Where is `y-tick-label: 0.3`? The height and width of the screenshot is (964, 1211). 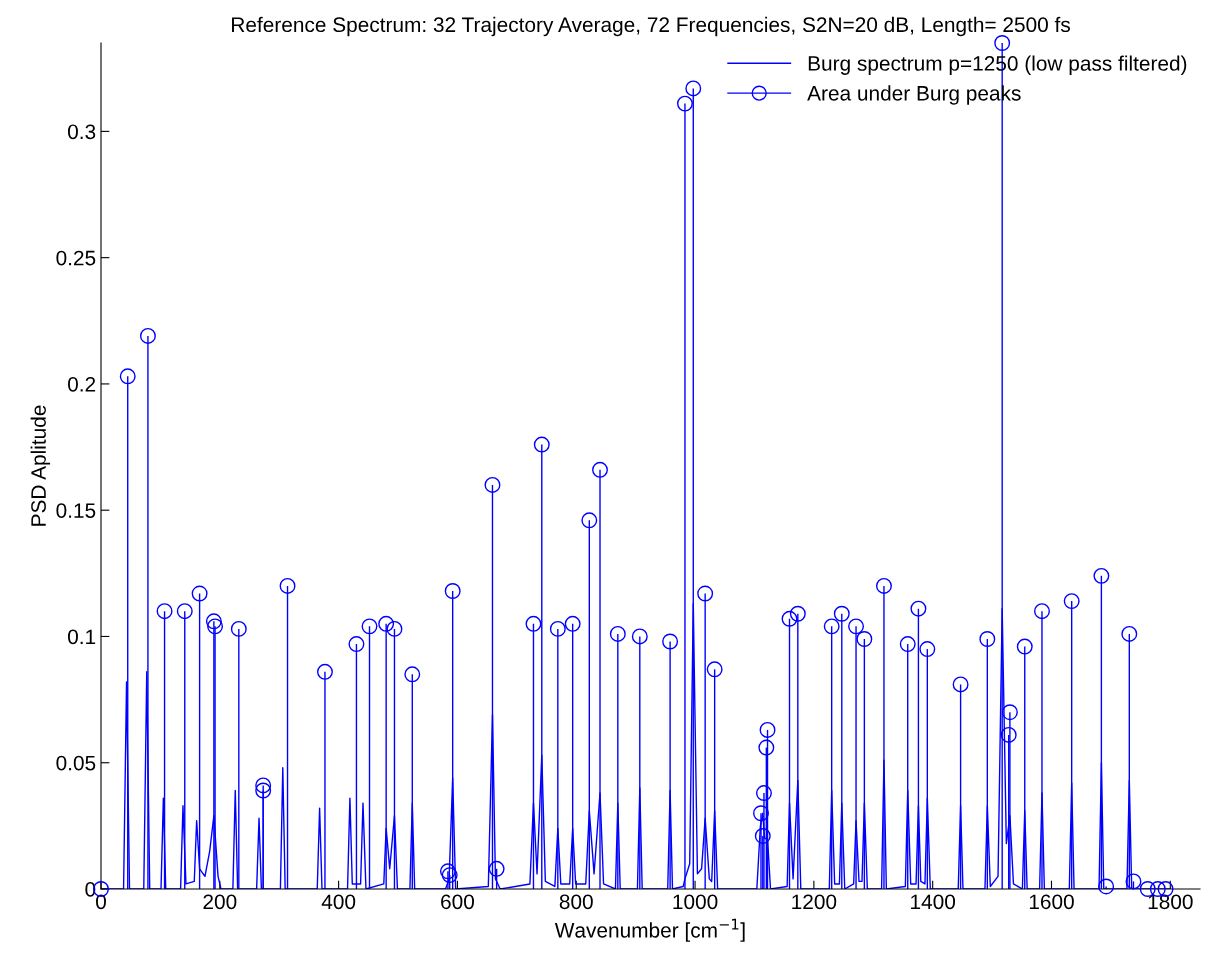
y-tick-label: 0.3 is located at coordinates (81, 132).